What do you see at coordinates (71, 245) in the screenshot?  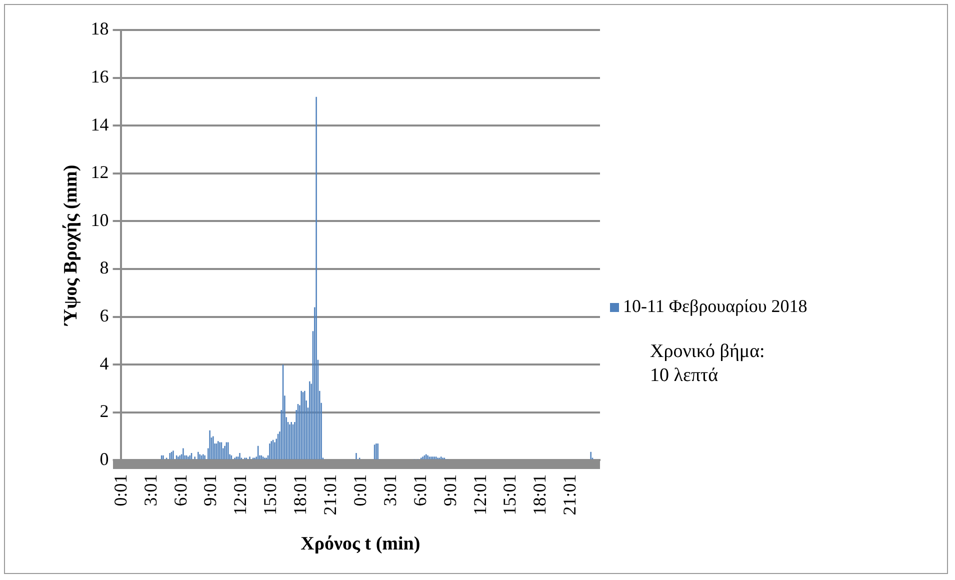 I see `y-axis-title: Ύψος Βροχής (mm)` at bounding box center [71, 245].